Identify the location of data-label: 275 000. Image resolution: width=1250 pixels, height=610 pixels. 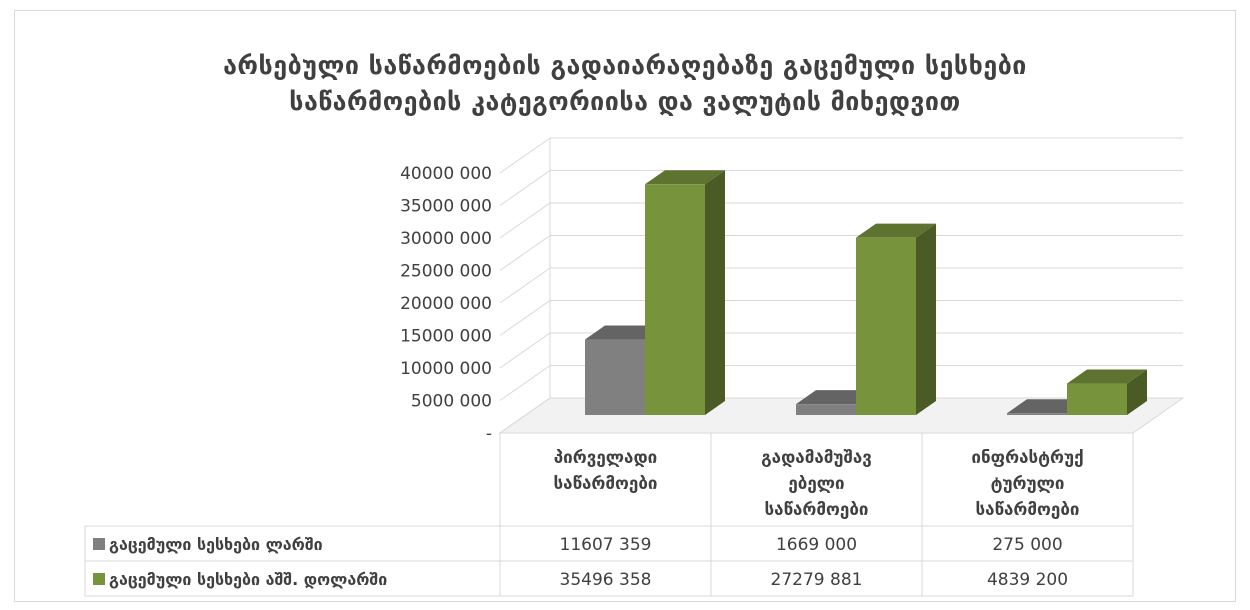
(1027, 545).